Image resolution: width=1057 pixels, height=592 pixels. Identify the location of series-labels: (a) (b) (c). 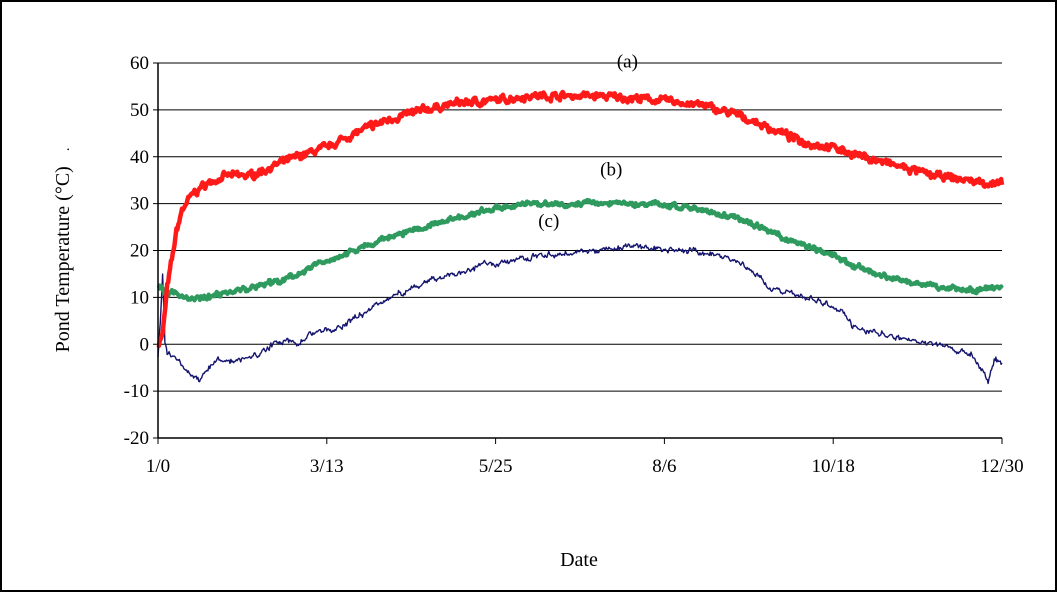
(588, 142).